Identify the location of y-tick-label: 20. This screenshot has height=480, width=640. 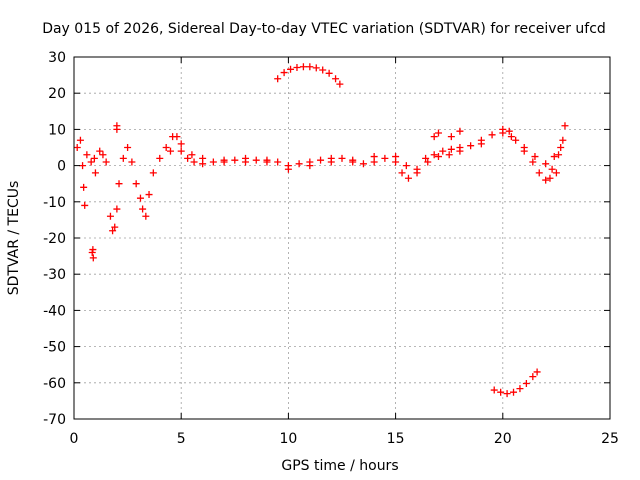
(57, 94).